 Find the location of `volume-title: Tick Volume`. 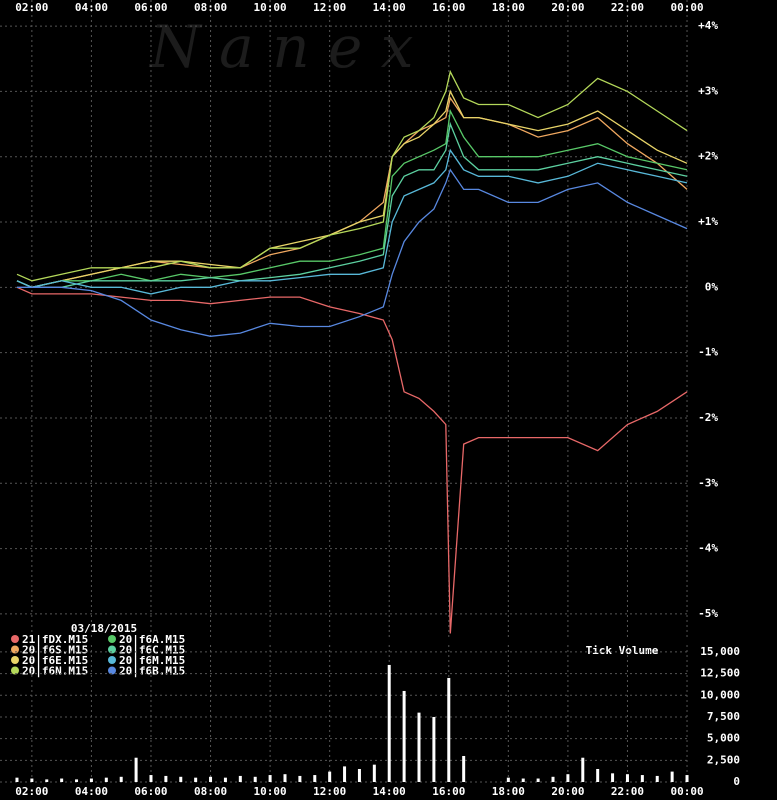

volume-title: Tick Volume is located at coordinates (622, 650).